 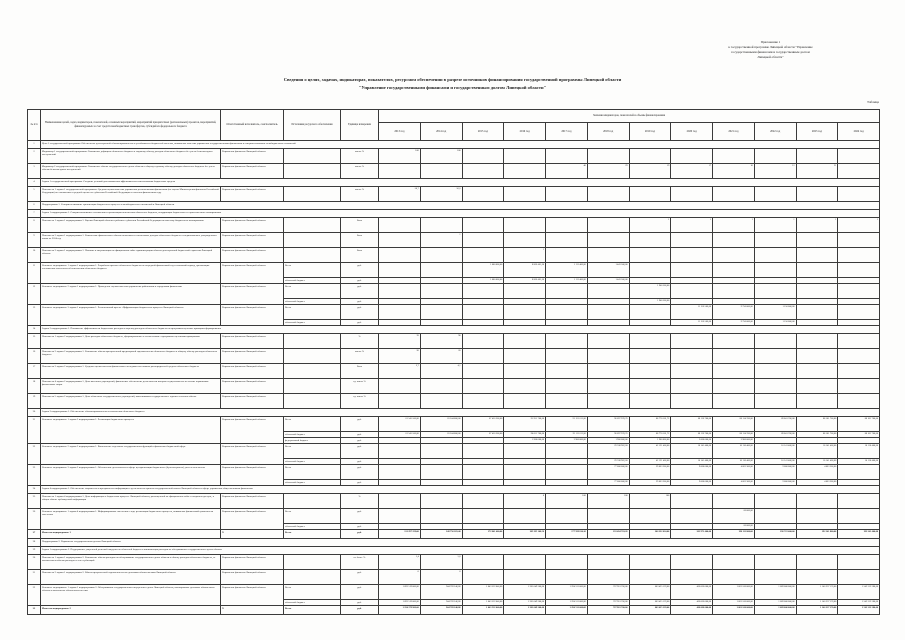 What do you see at coordinates (399, 610) in the screenshot?
I see `value-cell: 1 194 379 966,60` at bounding box center [399, 610].